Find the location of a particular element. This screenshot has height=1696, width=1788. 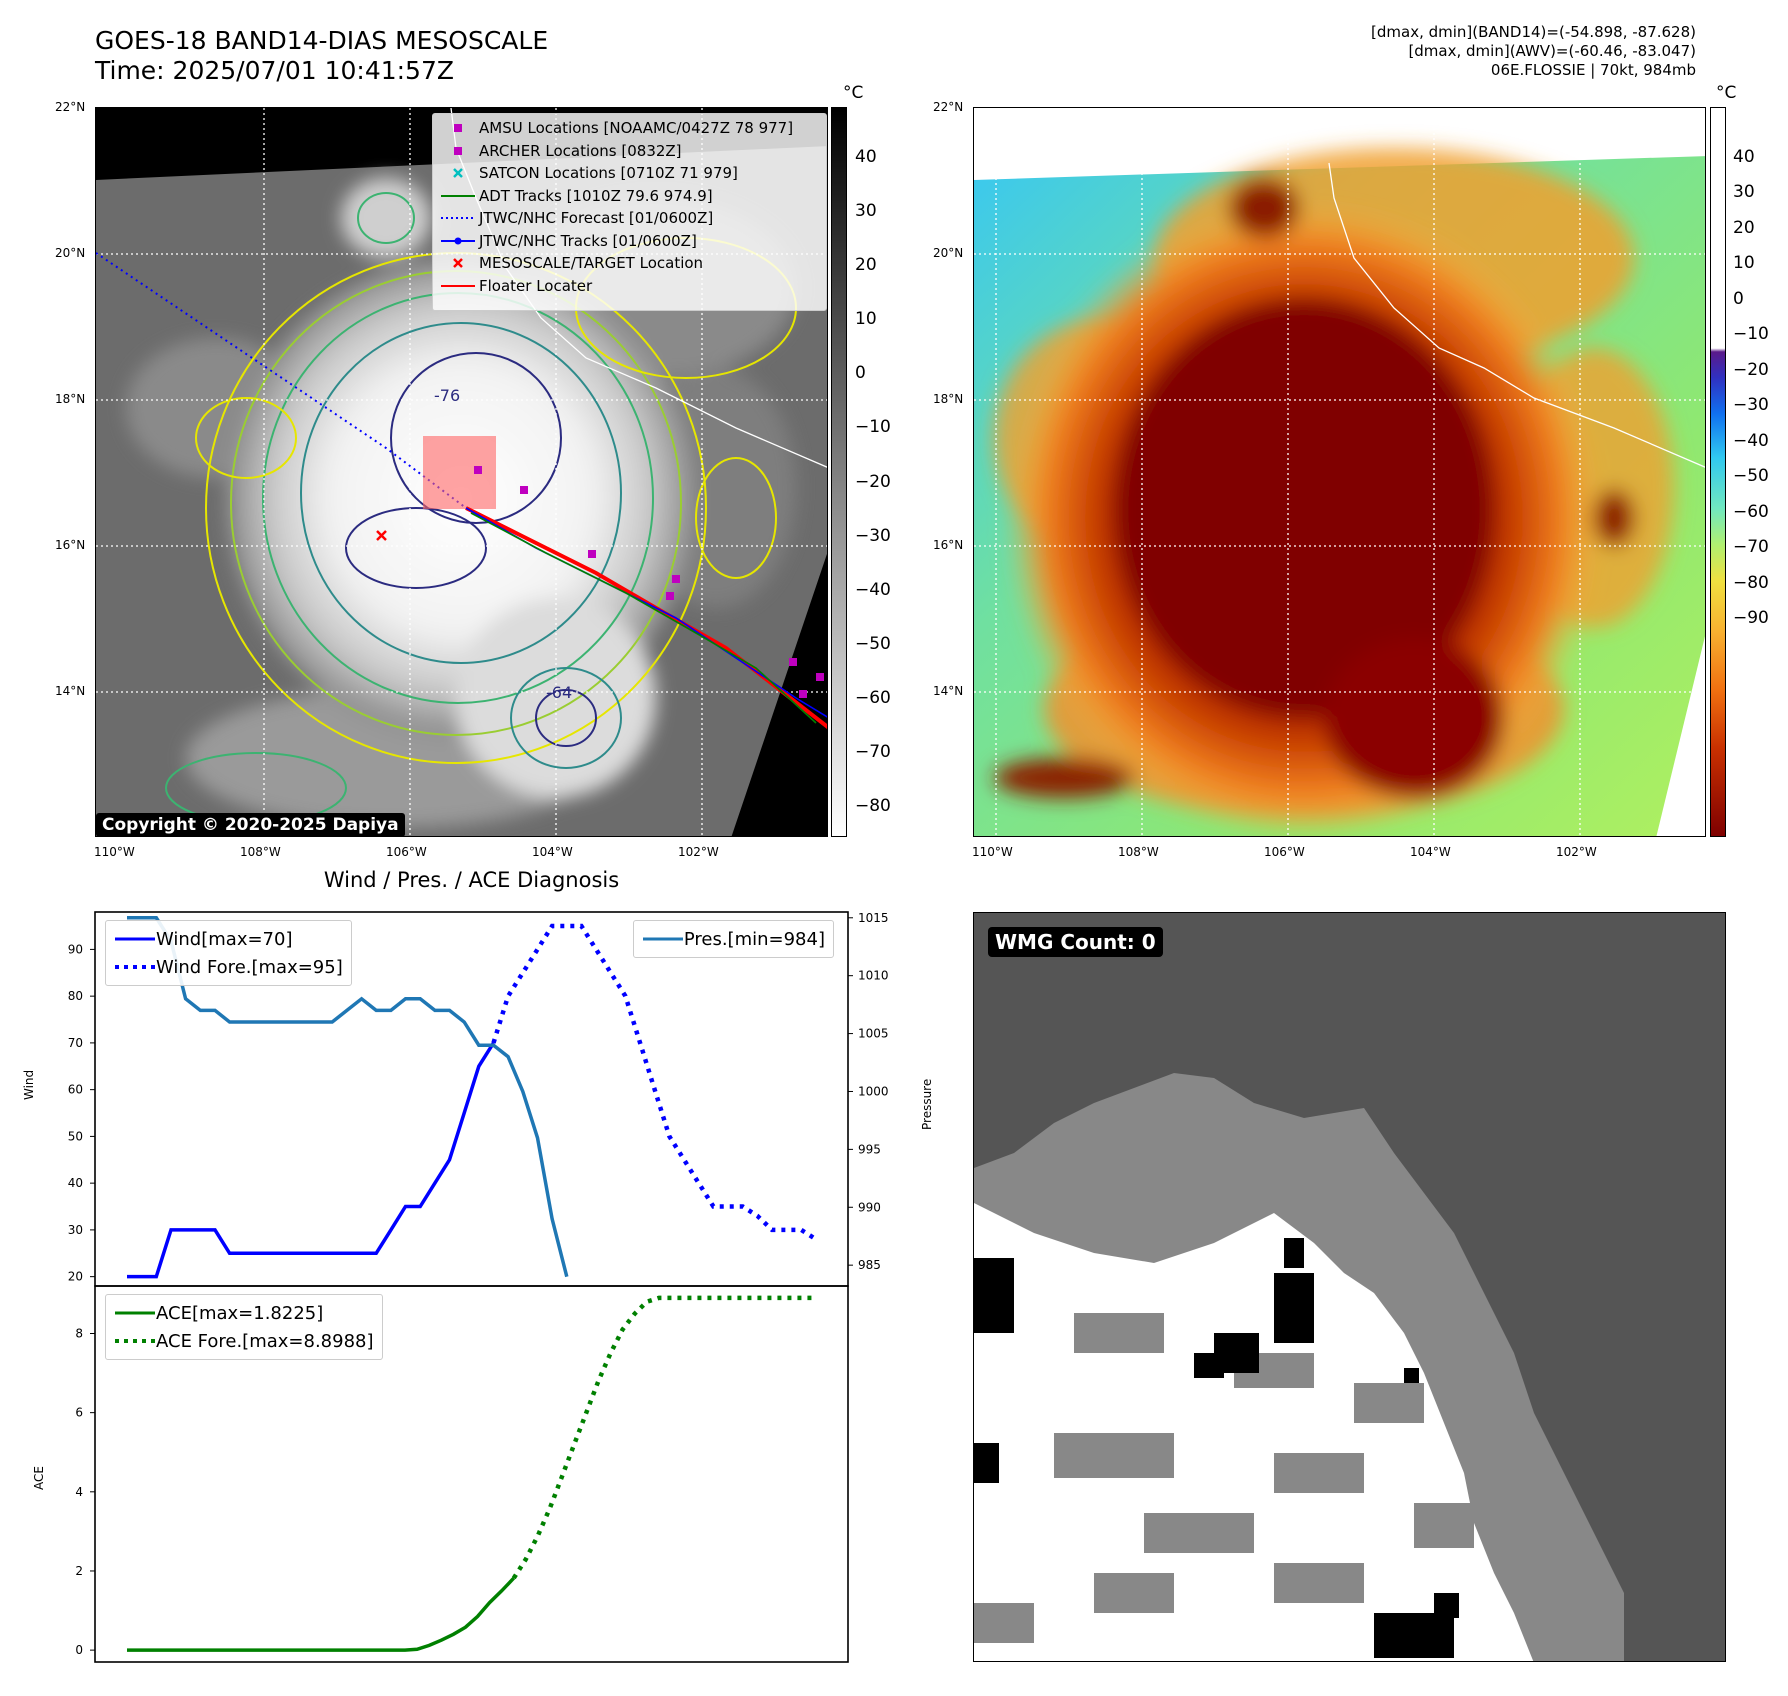

legend-item: SATCON Locations [0710Z 71 979] is located at coordinates (629, 173).